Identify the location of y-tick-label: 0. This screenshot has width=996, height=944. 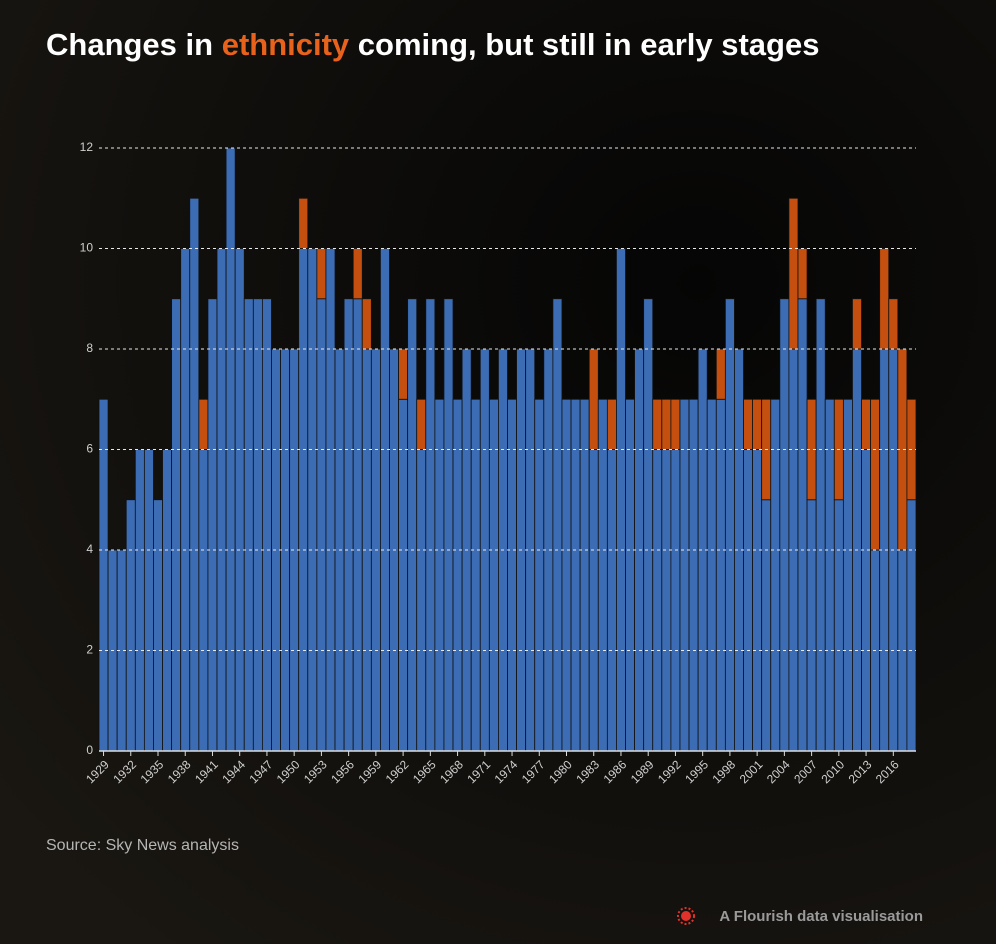
(89, 750).